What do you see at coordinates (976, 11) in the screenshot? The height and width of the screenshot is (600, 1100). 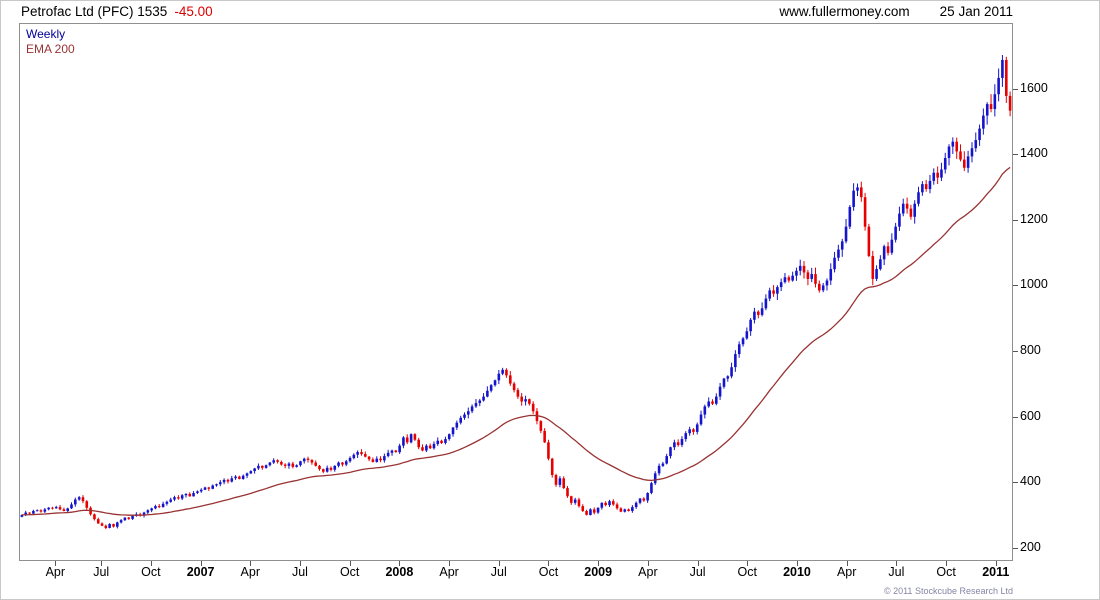 I see `chart-date: 25 Jan 2011` at bounding box center [976, 11].